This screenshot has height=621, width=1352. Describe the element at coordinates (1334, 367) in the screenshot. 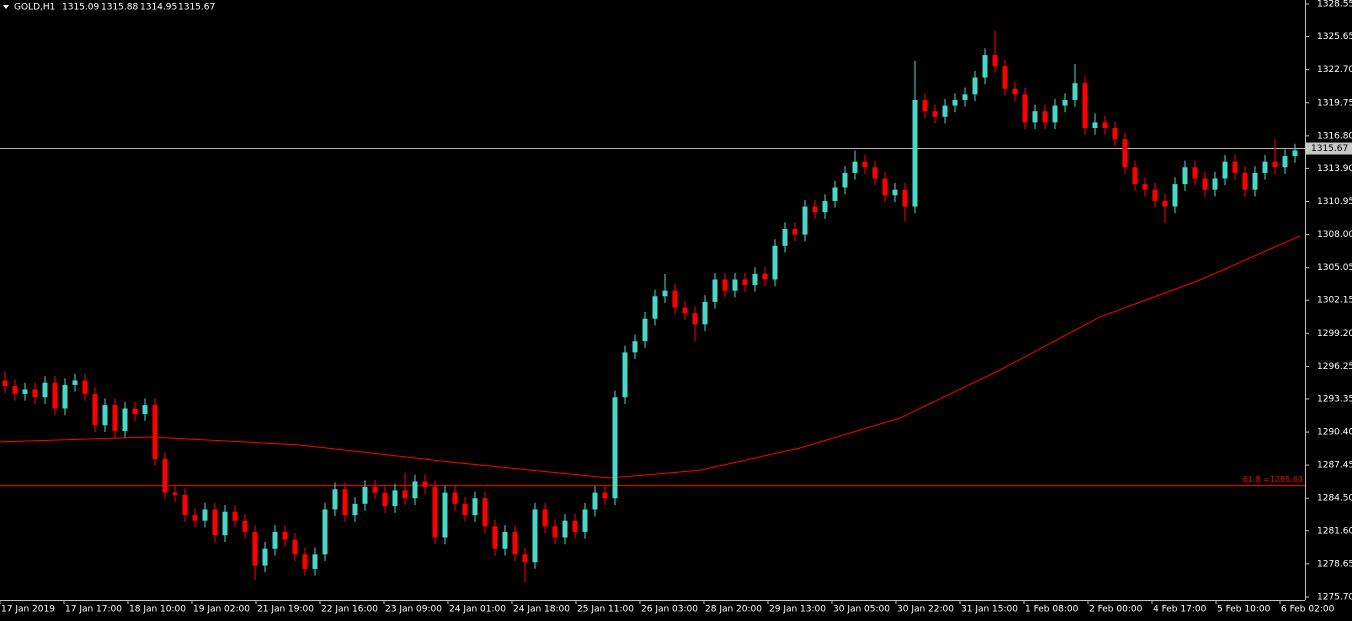

I see `y-tick-label: 1296.25` at that location.